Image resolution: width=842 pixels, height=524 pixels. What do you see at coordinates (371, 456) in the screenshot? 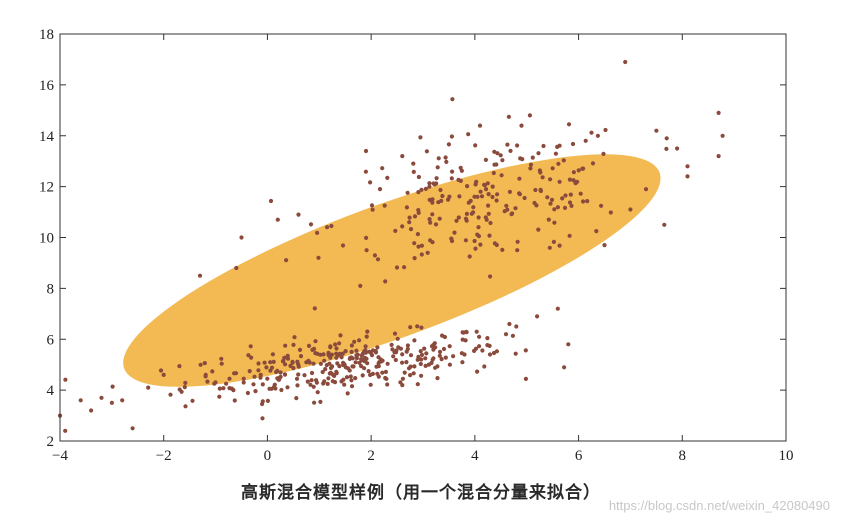
I see `x-tick-label: 2` at bounding box center [371, 456].